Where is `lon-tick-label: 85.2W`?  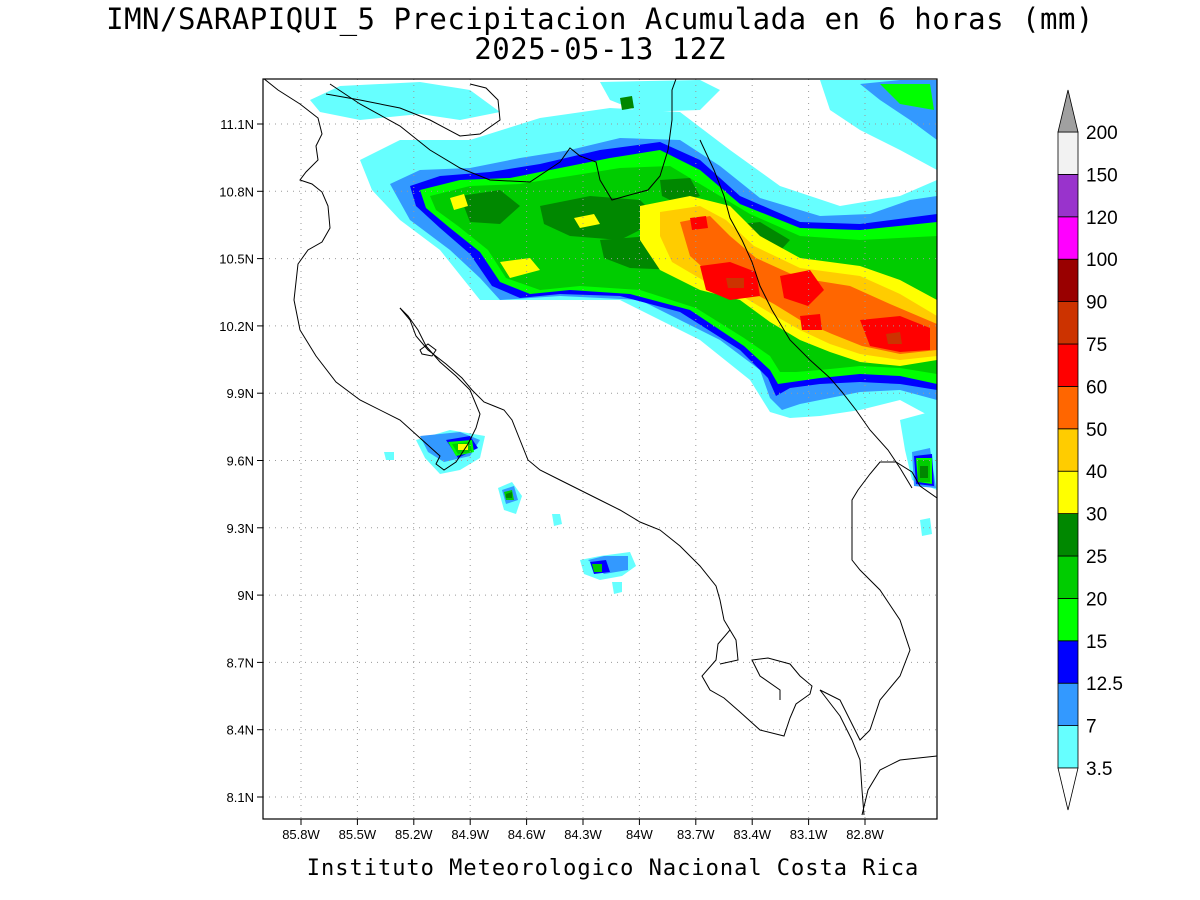 lon-tick-label: 85.2W is located at coordinates (414, 834).